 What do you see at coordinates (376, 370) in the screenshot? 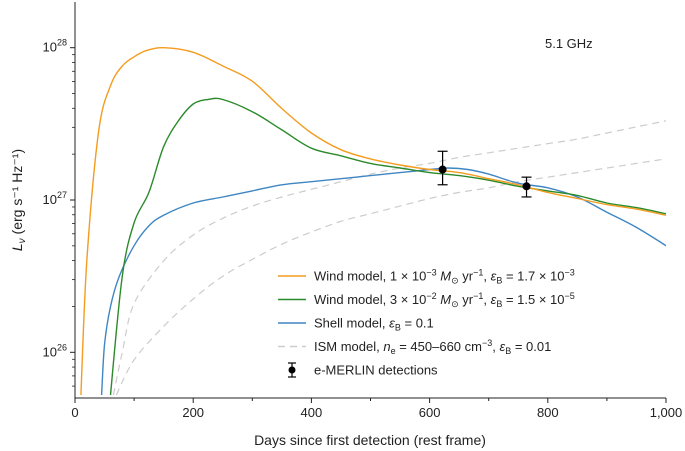
I see `legend-label: e-MERLIN detections` at bounding box center [376, 370].